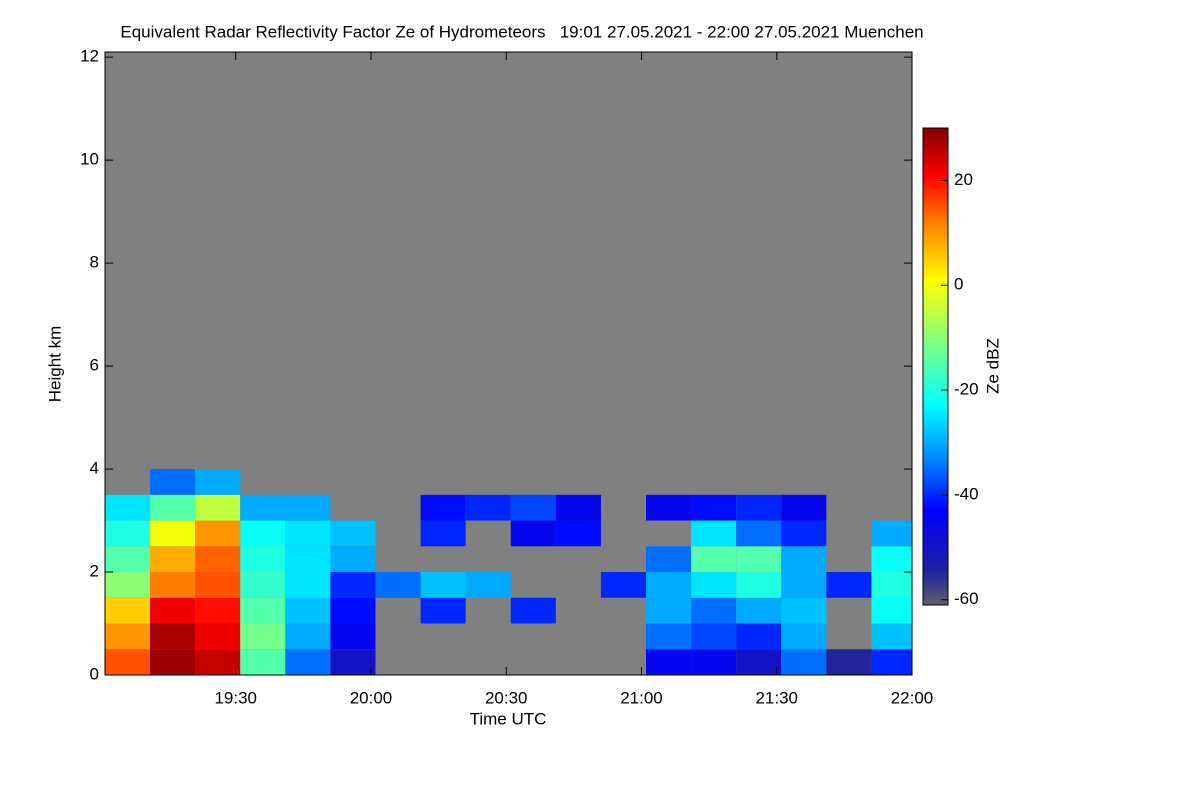 The image size is (1200, 800). I want to click on colorbar-tick-label: 20, so click(963, 179).